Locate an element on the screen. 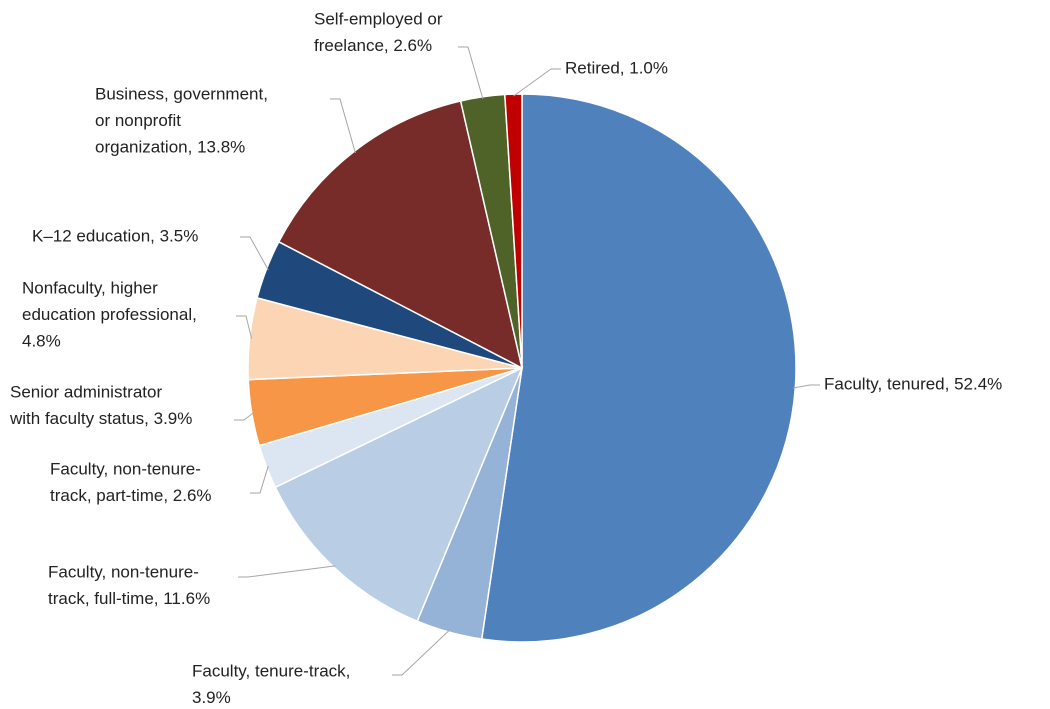 This screenshot has height=709, width=1050. data-label: Business, government, is located at coordinates (181, 93).